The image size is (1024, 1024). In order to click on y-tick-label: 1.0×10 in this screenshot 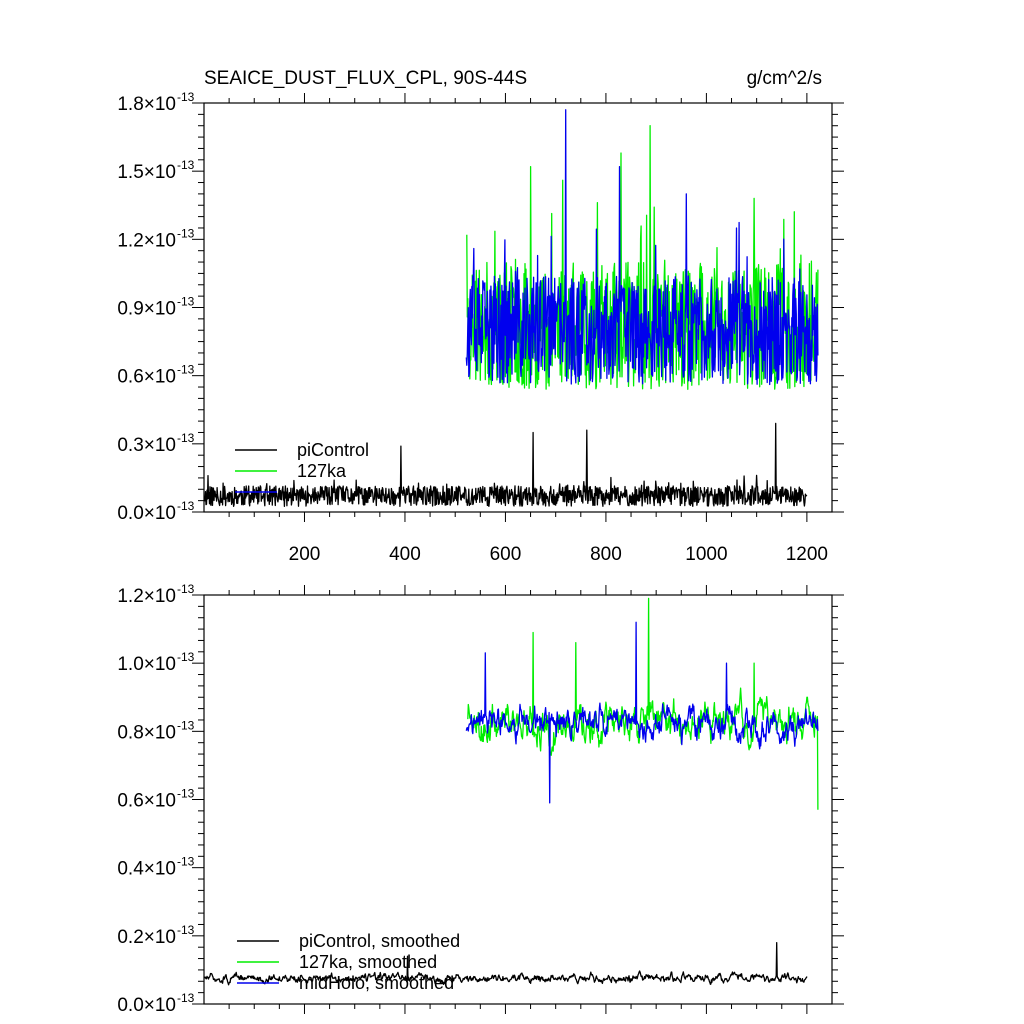, I will do `click(146, 664)`.